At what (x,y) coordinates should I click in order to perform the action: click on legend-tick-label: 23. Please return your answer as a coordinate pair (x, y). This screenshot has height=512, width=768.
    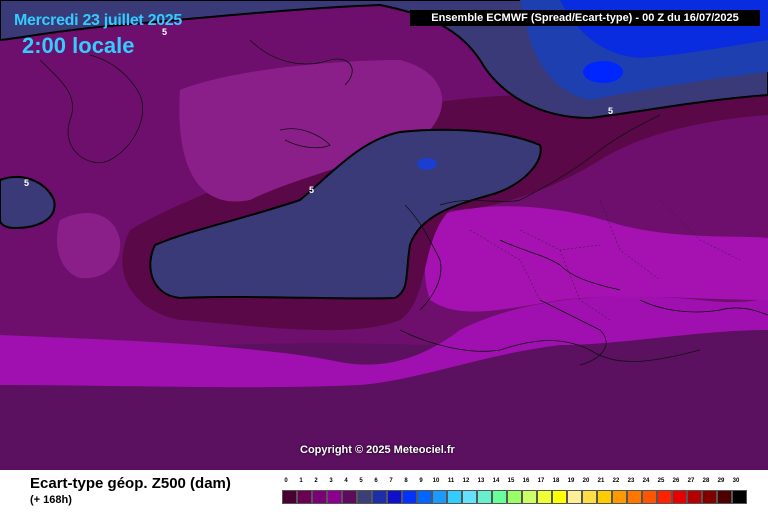
    Looking at the image, I should click on (631, 481).